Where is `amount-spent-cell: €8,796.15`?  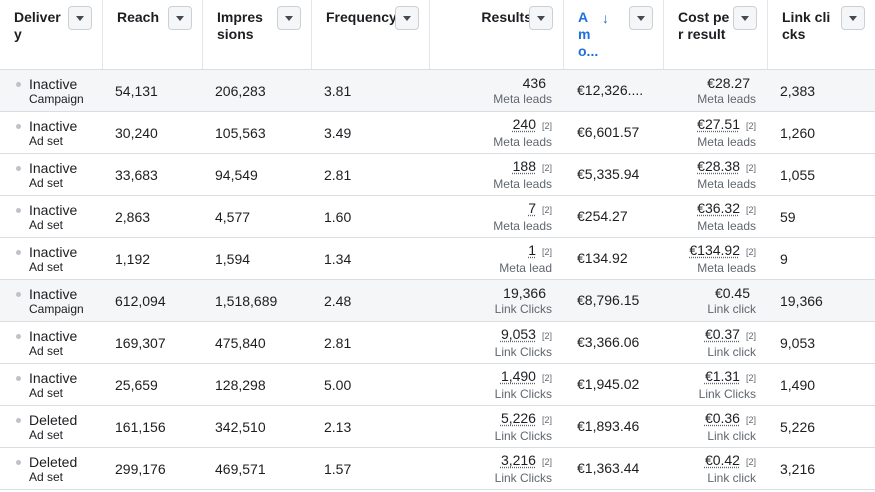 amount-spent-cell: €8,796.15 is located at coordinates (614, 300).